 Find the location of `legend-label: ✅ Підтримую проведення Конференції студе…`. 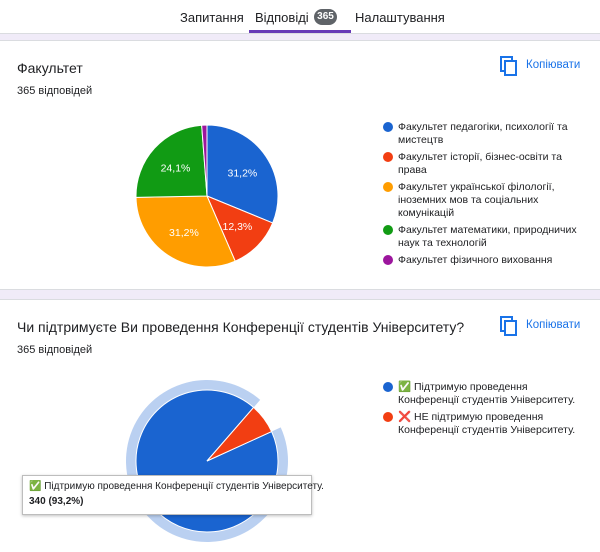

legend-label: ✅ Підтримую проведення Конференції студе… is located at coordinates (487, 393).